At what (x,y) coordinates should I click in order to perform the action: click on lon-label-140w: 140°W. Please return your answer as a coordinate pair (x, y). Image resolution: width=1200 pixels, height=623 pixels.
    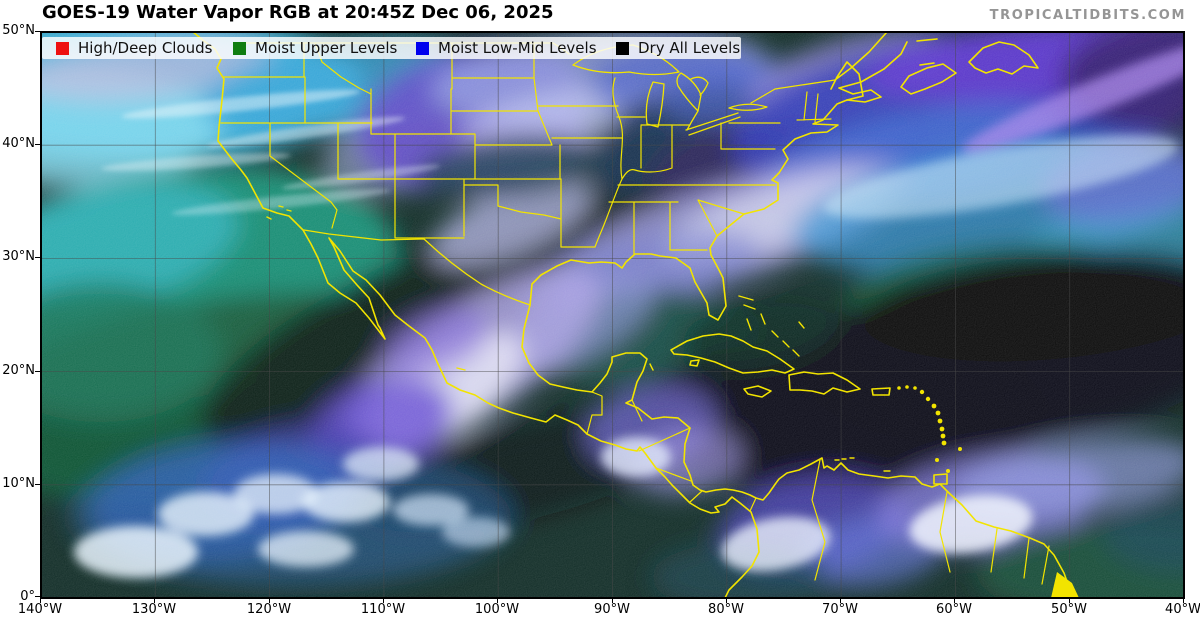
    Looking at the image, I should click on (40, 609).